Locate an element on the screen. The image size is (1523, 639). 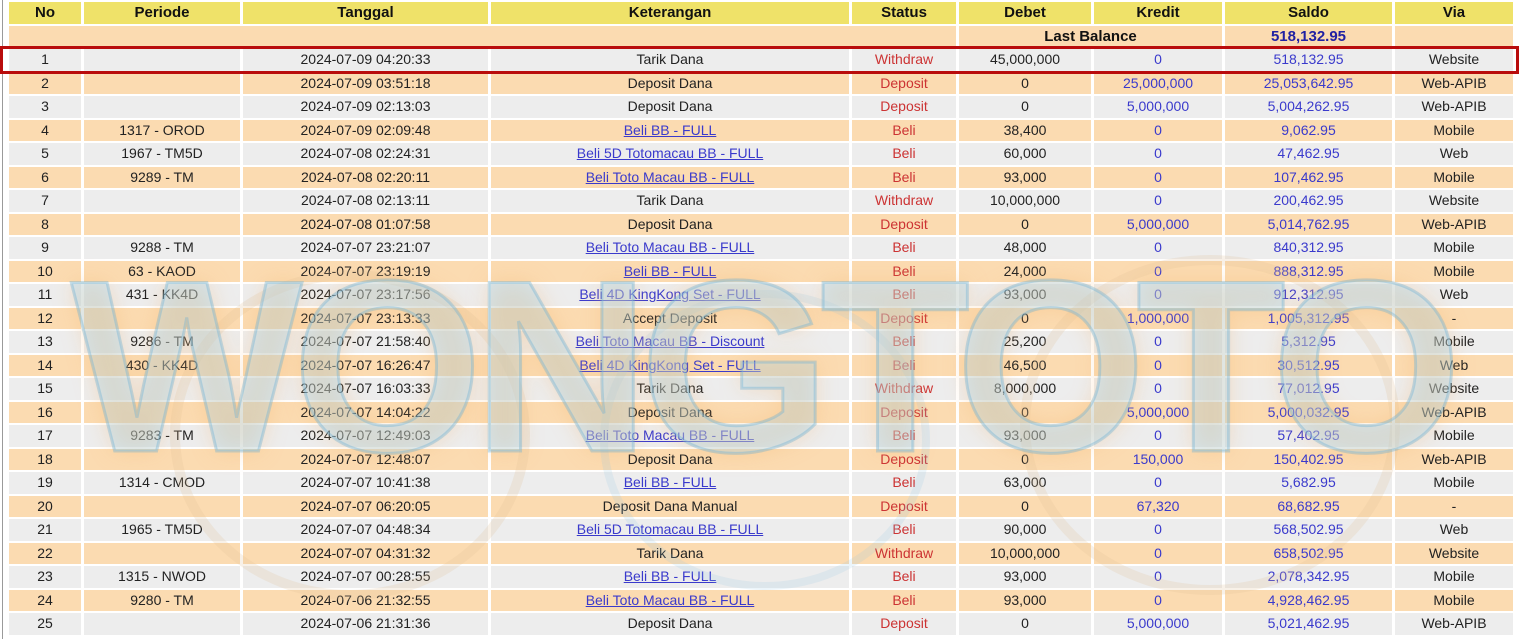
tanggal-cell: 2024-07-09 04:20:33 is located at coordinates (365, 60).